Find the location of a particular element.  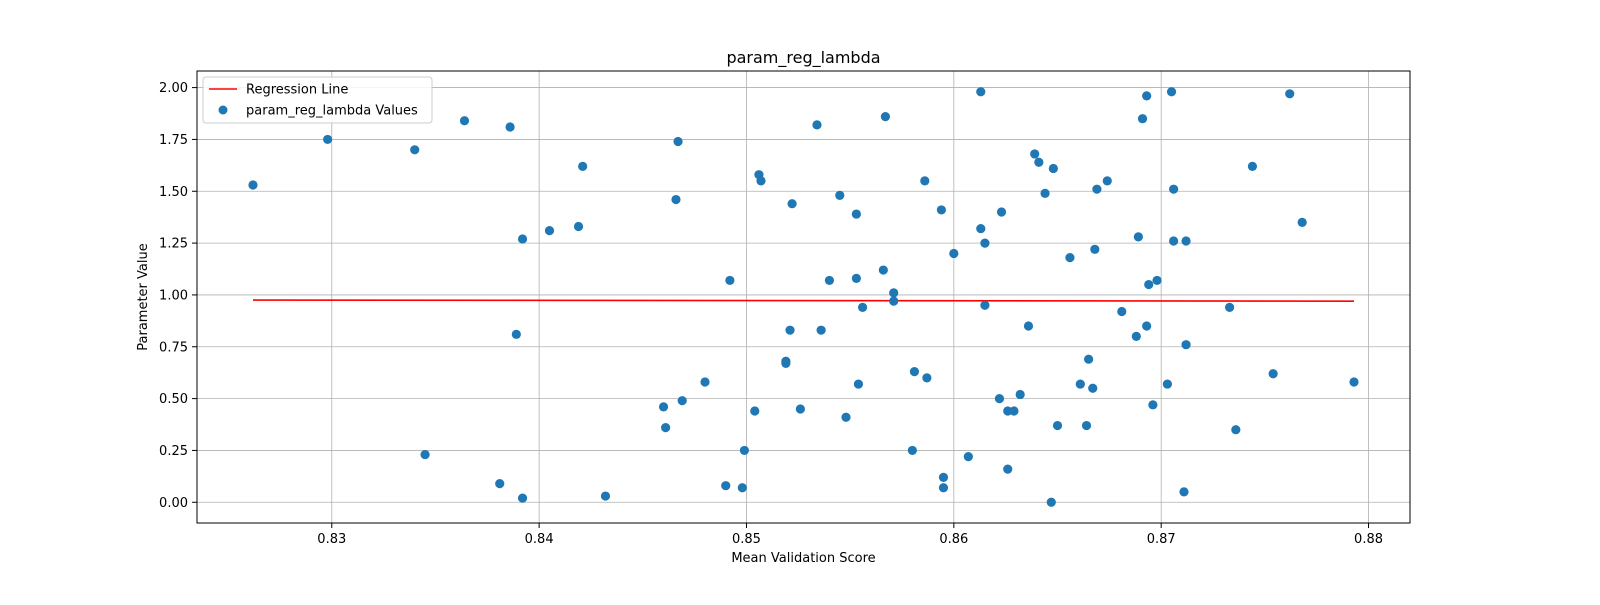

x-tick-label: 0.85 is located at coordinates (746, 539).